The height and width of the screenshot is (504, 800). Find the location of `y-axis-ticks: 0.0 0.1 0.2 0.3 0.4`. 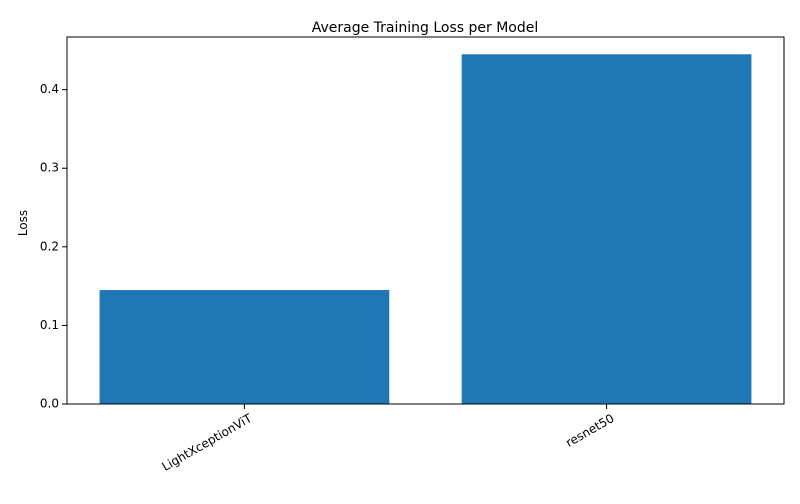

y-axis-ticks: 0.0 0.1 0.2 0.3 0.4 is located at coordinates (53, 246).